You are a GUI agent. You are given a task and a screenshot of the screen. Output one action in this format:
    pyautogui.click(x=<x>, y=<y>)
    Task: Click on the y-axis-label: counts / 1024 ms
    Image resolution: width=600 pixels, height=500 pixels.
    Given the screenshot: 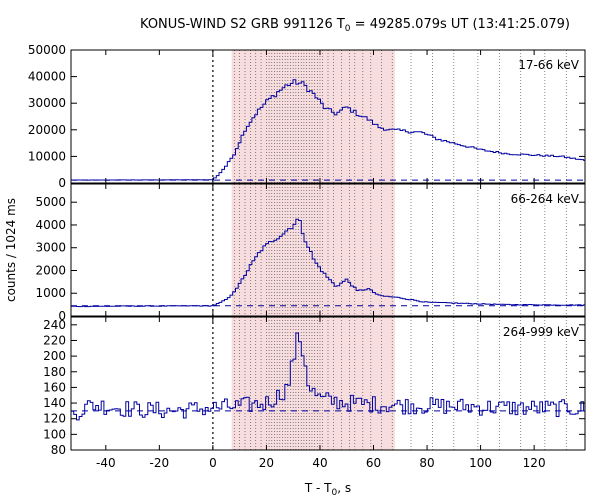 What is the action you would take?
    pyautogui.click(x=11, y=250)
    